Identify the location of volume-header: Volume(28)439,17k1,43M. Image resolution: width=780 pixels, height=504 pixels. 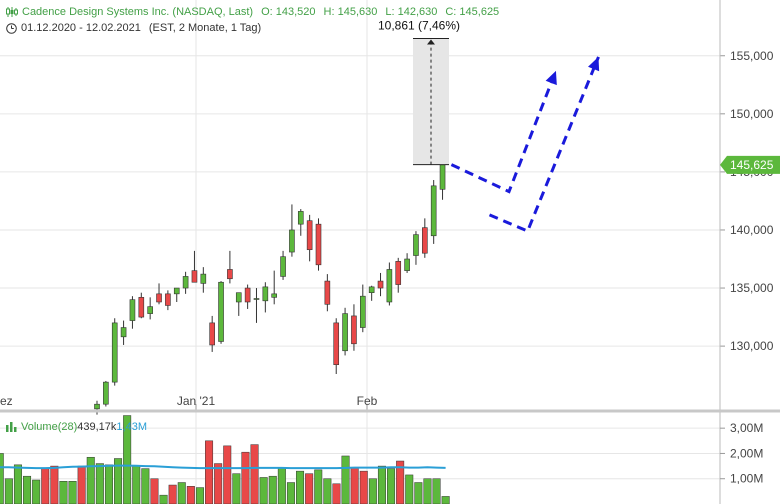
(76, 427).